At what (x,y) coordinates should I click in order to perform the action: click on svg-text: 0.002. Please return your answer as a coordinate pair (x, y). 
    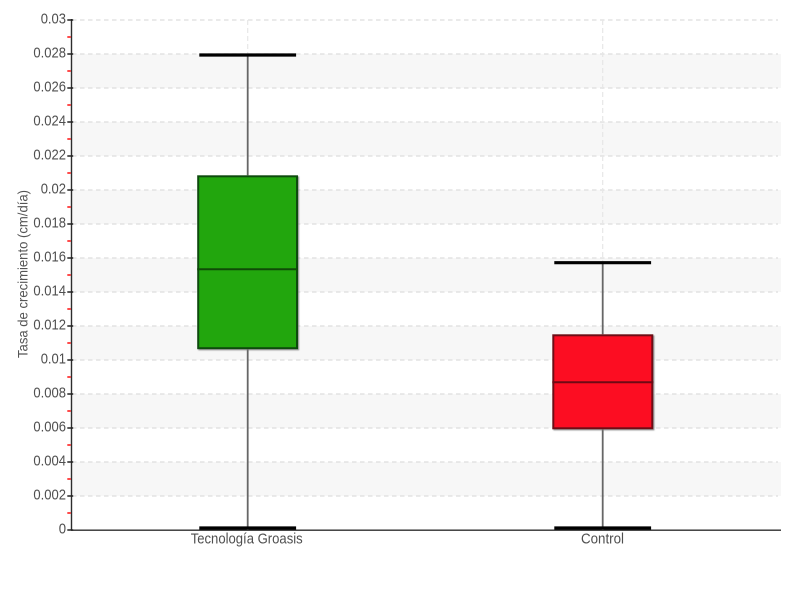
    Looking at the image, I should click on (49, 495).